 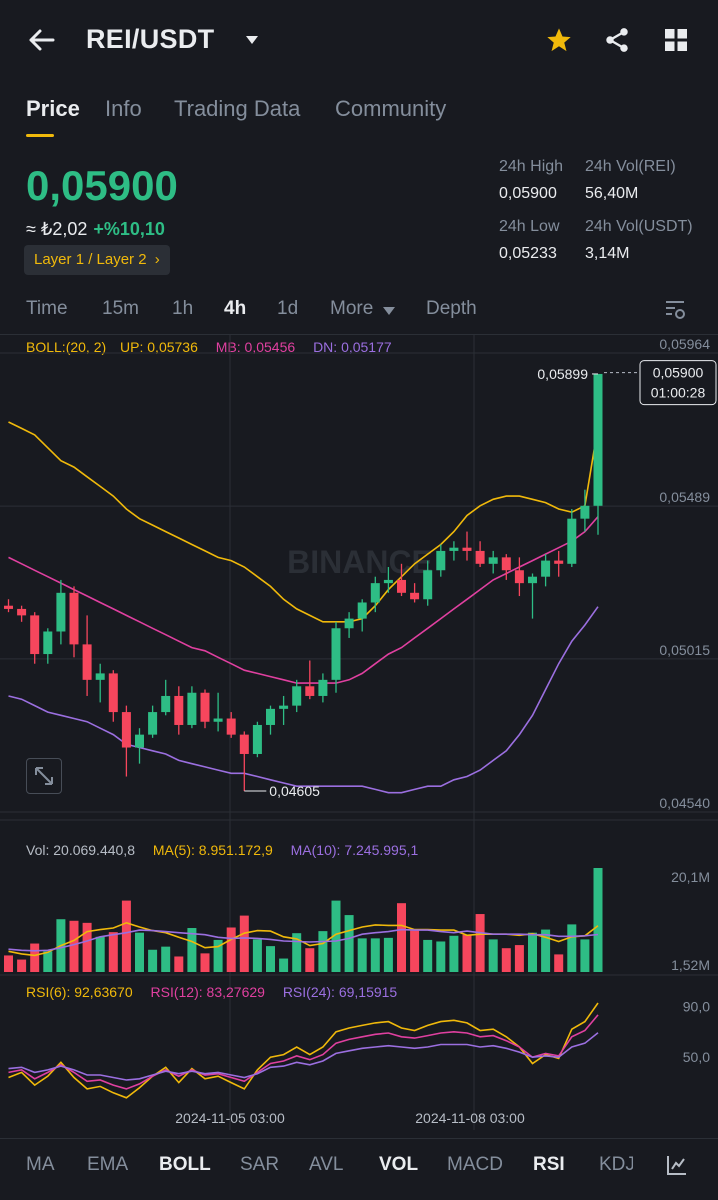 I want to click on interval-4h: 4h, so click(x=235, y=308).